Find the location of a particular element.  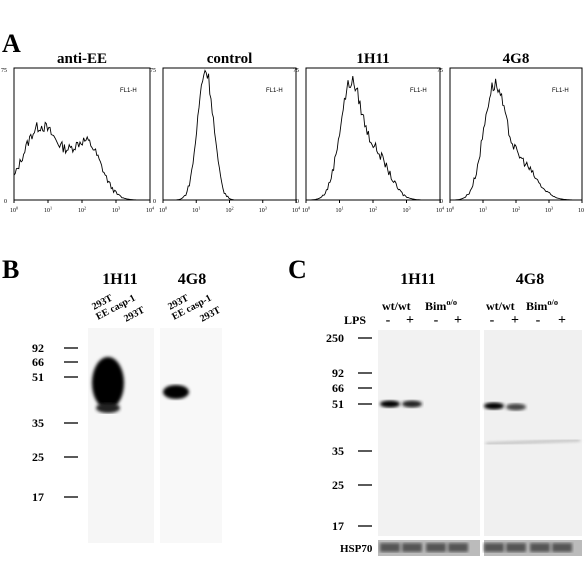

marker-label: 17 is located at coordinates (38, 497).